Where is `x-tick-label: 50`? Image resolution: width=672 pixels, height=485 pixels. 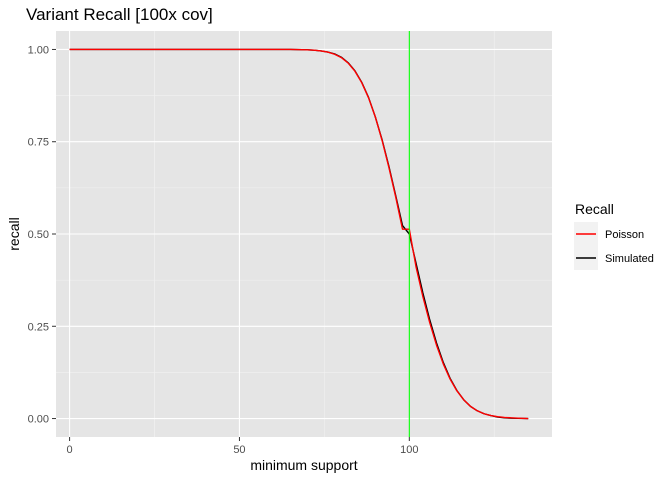
x-tick-label: 50 is located at coordinates (239, 450).